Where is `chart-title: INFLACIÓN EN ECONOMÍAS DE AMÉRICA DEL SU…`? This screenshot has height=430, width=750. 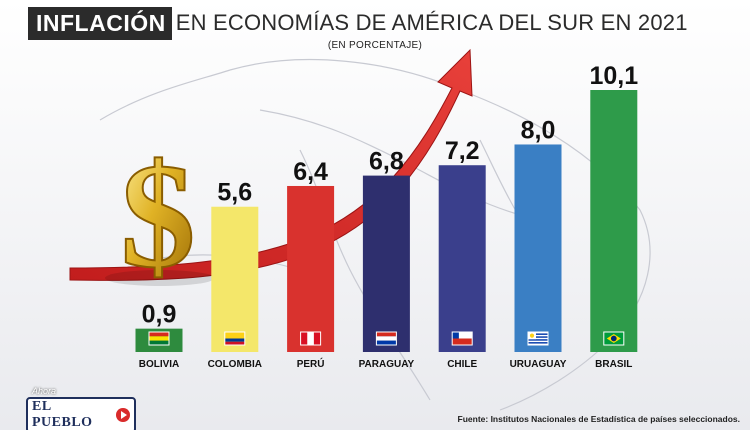 chart-title: INFLACIÓN EN ECONOMÍAS DE AMÉRICA DEL SU… is located at coordinates (358, 23).